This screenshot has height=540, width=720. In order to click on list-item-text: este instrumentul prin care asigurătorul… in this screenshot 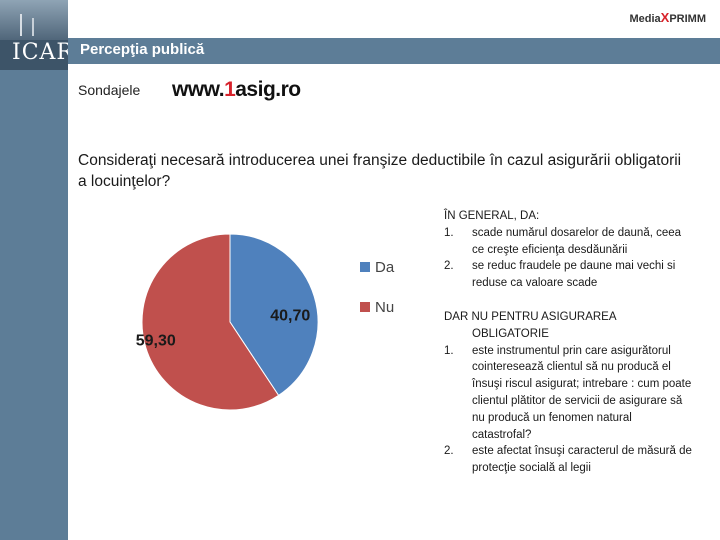, I will do `click(582, 392)`.